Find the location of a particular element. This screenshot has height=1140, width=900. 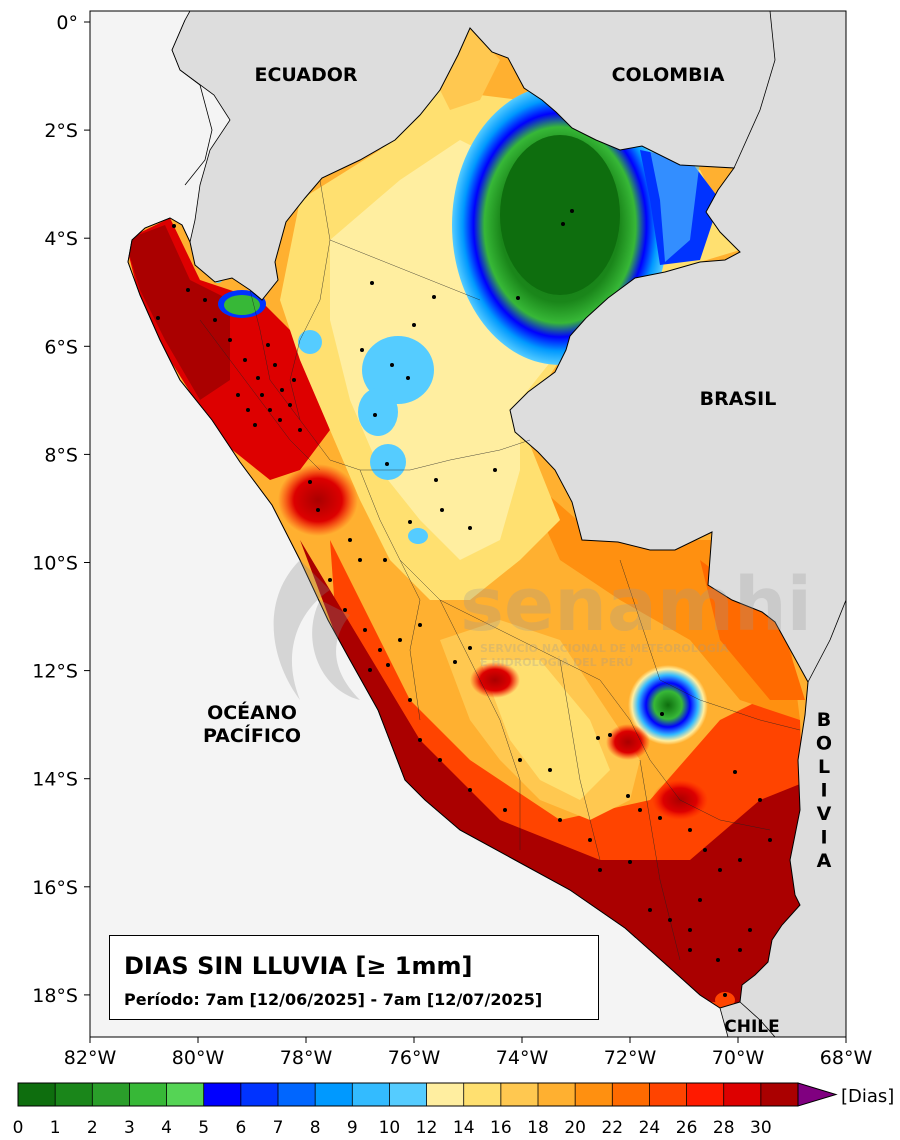

colorbar-tick-label: 24 is located at coordinates (650, 1128).